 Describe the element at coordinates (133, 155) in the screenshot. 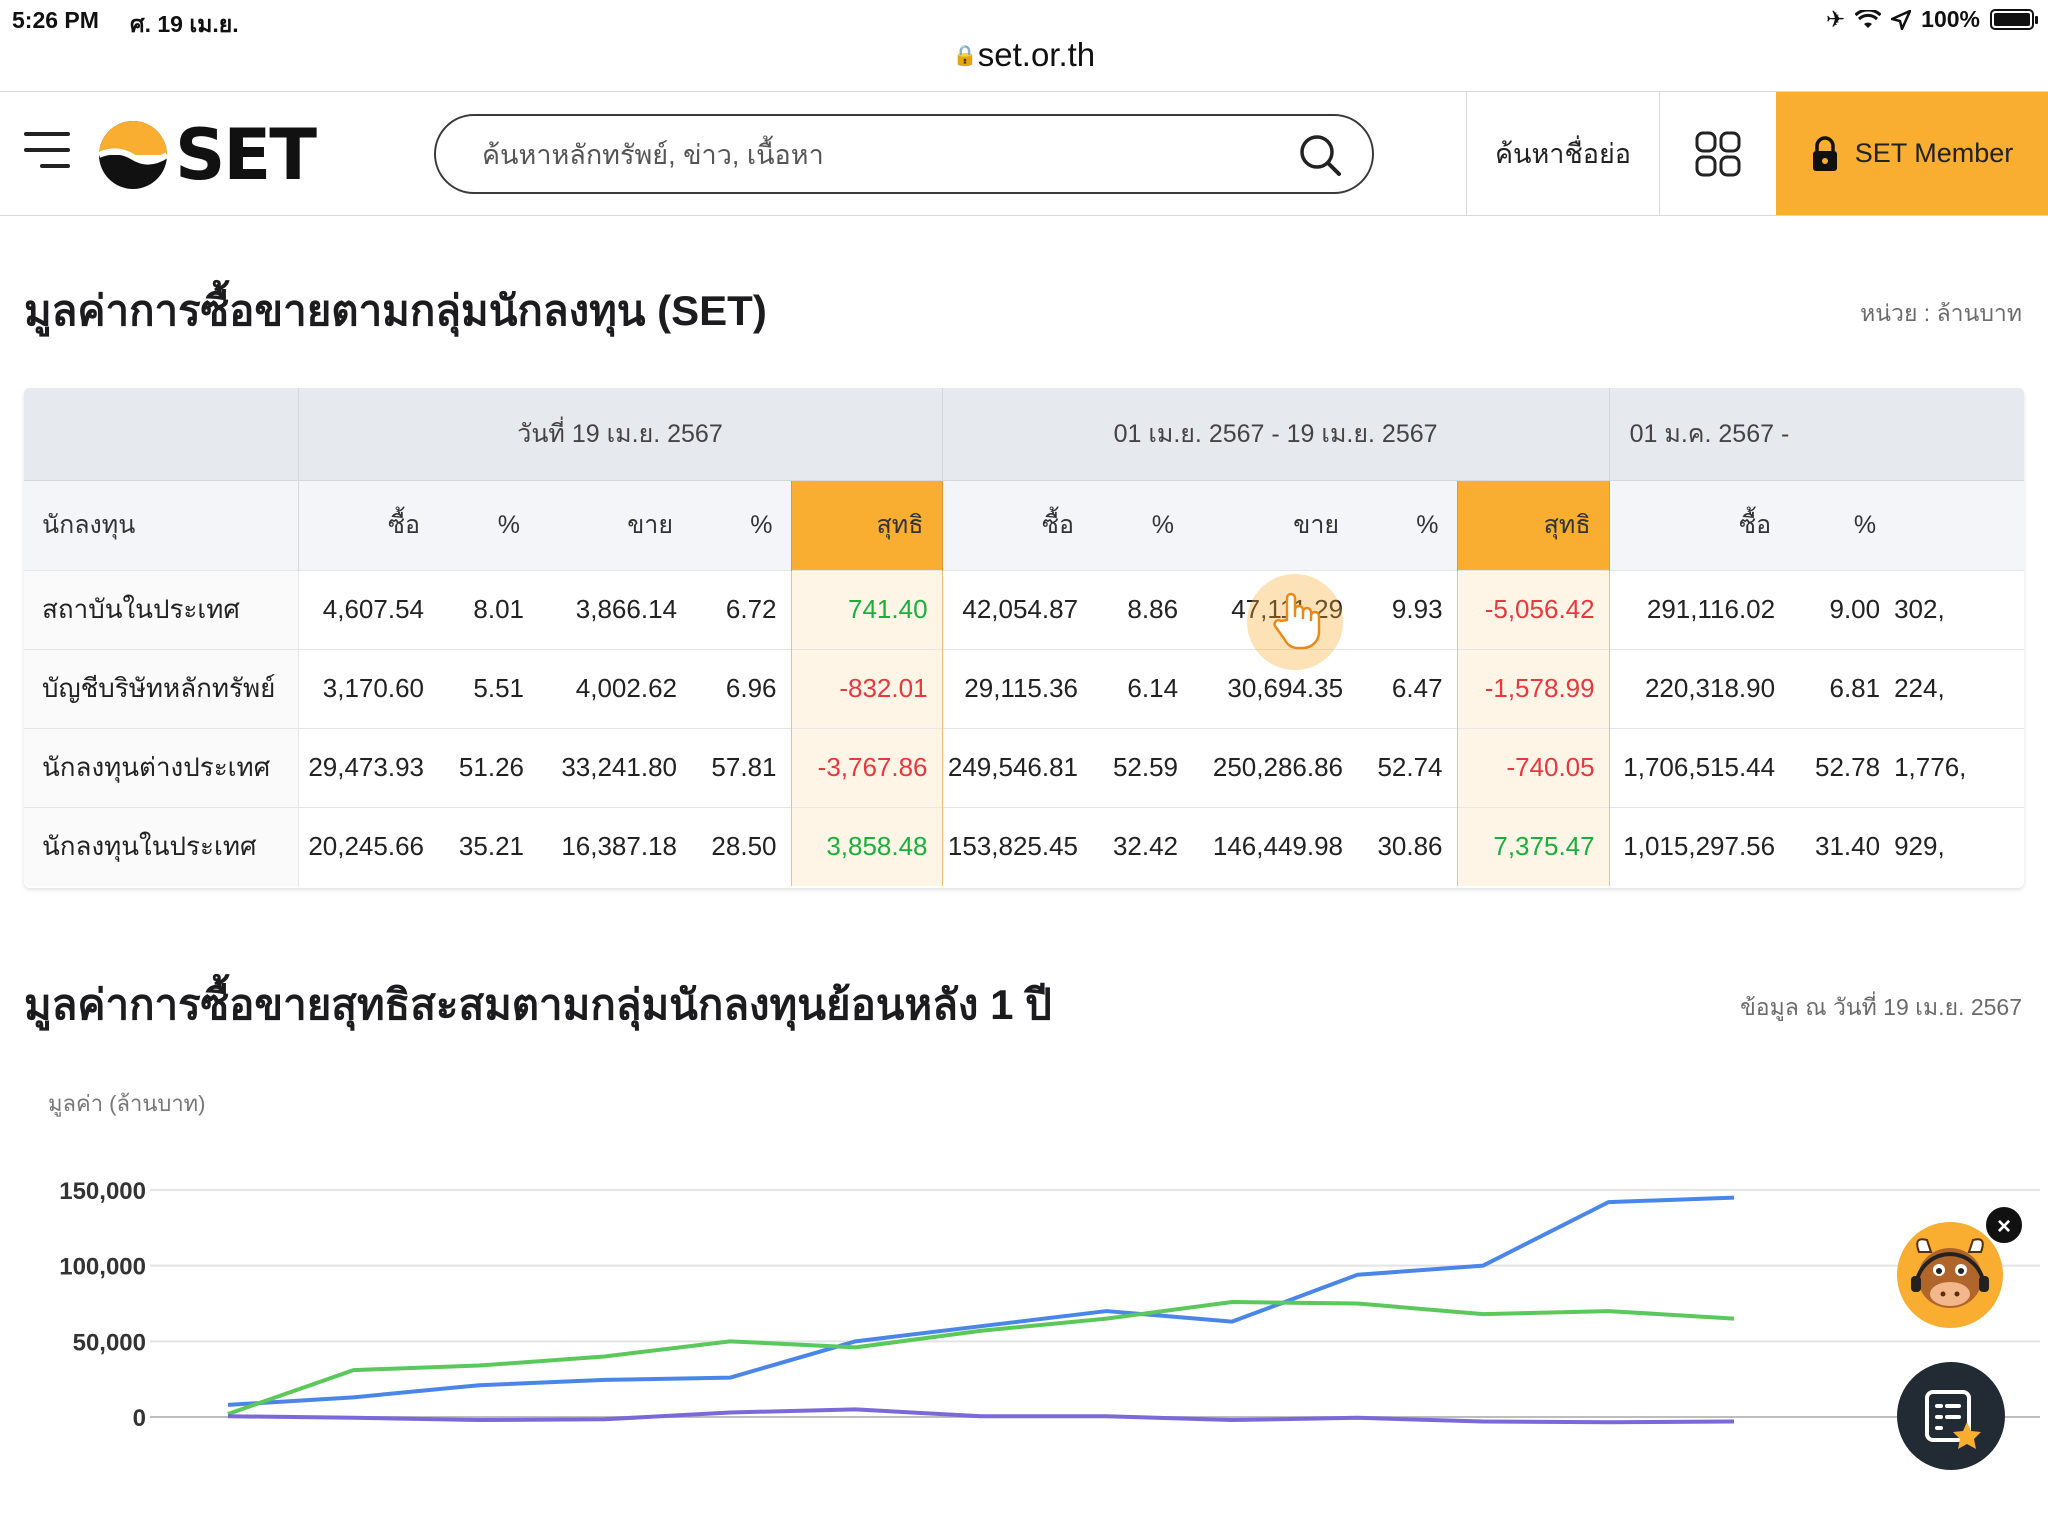

I see `set-logo-icon` at that location.